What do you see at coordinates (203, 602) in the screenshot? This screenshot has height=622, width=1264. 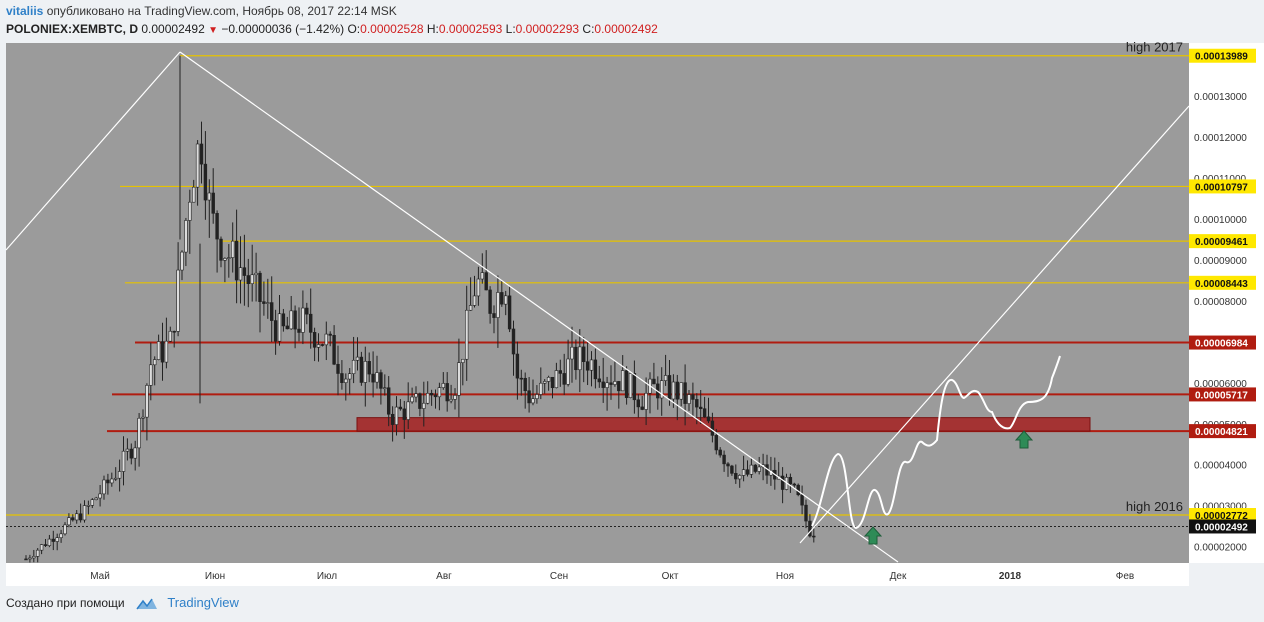 I see `tradingview-link: TradingView` at bounding box center [203, 602].